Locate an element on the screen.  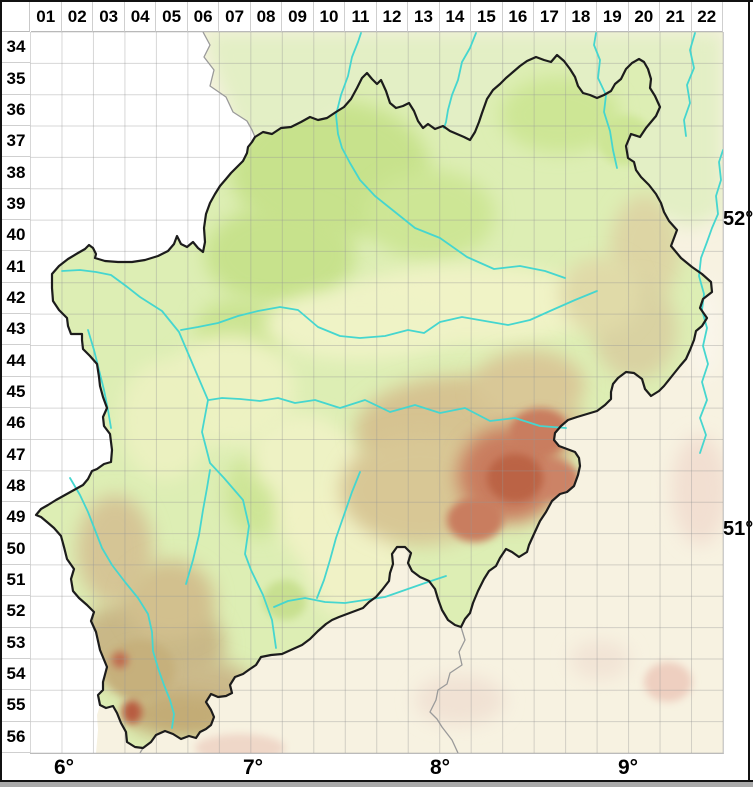
row-label-36: 36 is located at coordinates (16, 110).